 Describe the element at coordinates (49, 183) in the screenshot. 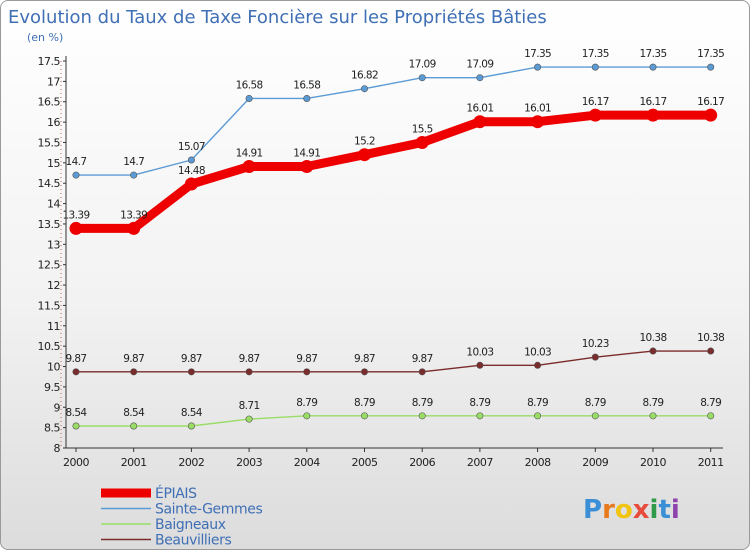

I see `y-tick-label: 14.5` at that location.